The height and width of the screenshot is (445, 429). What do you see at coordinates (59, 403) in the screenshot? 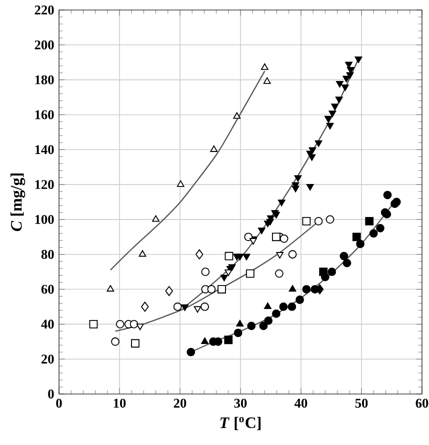
I see `x-tick-label: 0` at bounding box center [59, 403].